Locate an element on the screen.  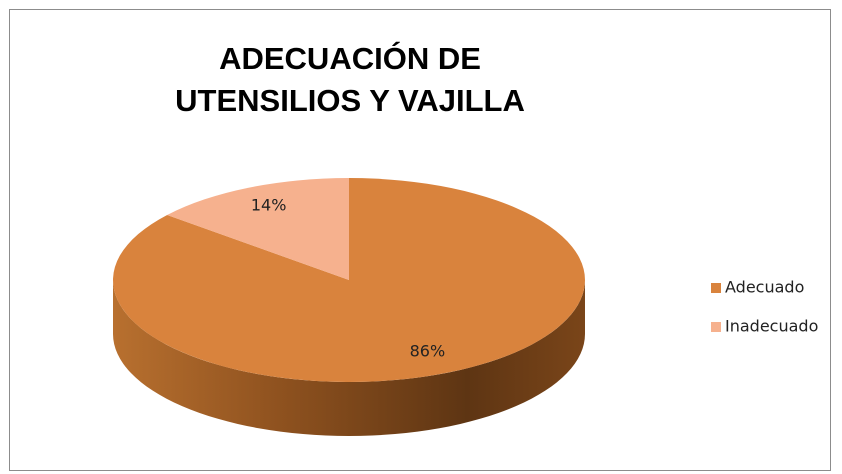
legend-label: Adecuado is located at coordinates (764, 287).